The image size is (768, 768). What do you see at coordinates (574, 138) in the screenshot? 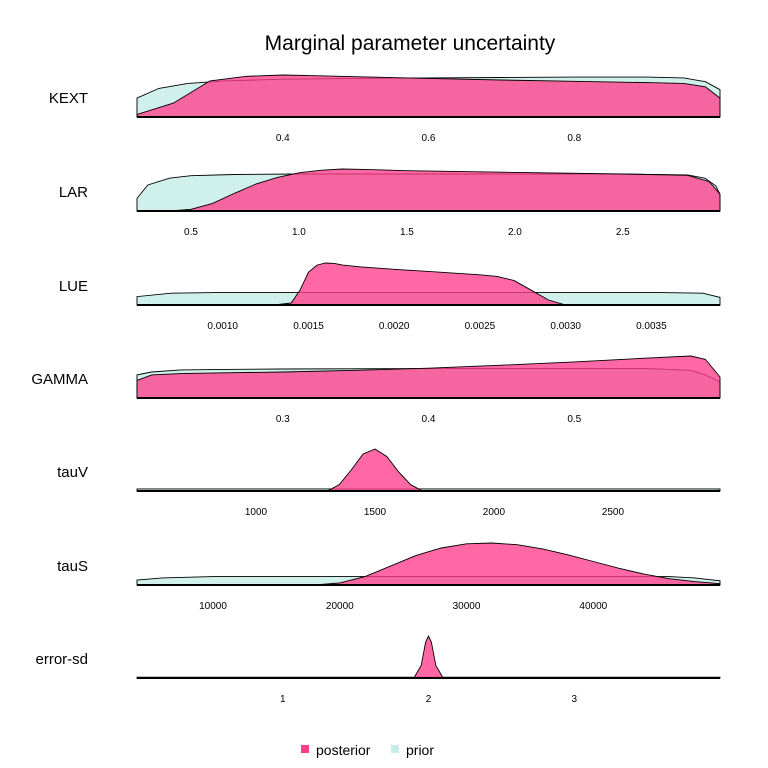
I see `tick-label-kext: 0.8` at bounding box center [574, 138].